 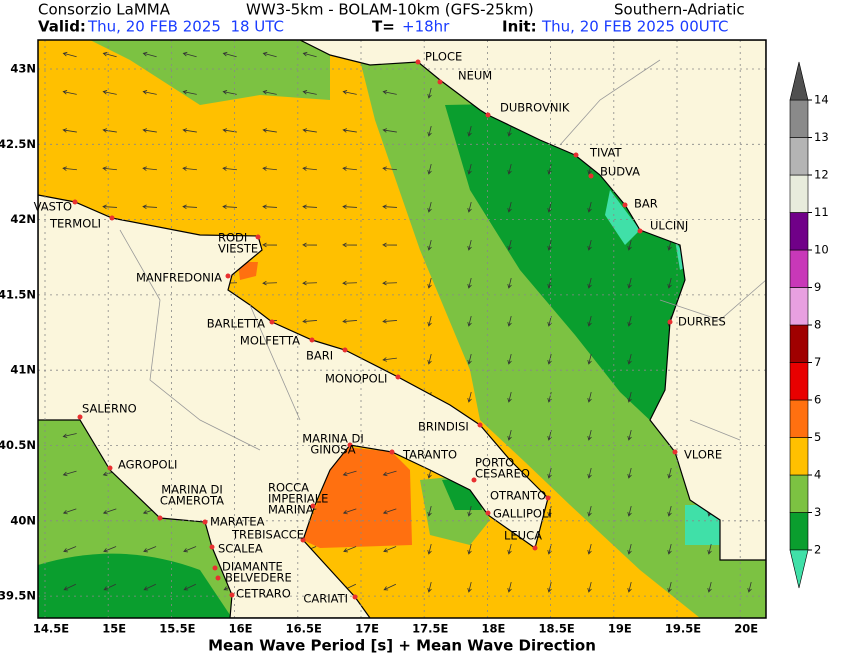 I want to click on city-label: MARINA, so click(x=291, y=510).